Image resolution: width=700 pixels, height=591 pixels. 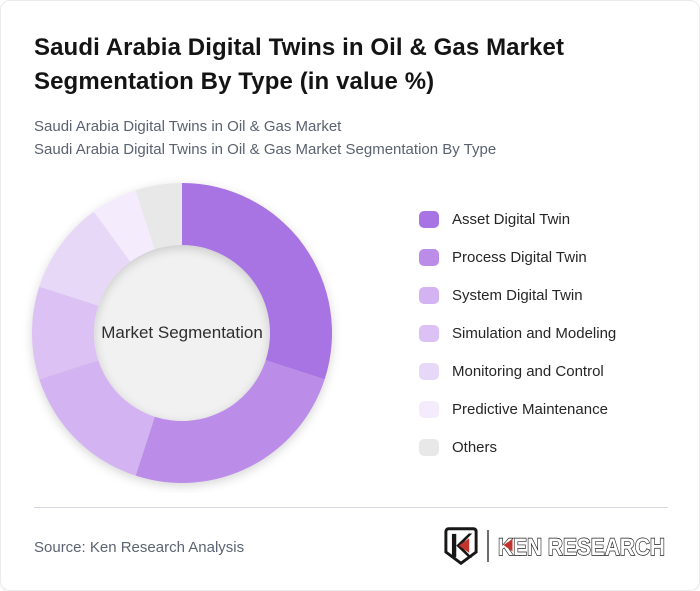 I want to click on legend-label: System Digital Twin, so click(x=517, y=295).